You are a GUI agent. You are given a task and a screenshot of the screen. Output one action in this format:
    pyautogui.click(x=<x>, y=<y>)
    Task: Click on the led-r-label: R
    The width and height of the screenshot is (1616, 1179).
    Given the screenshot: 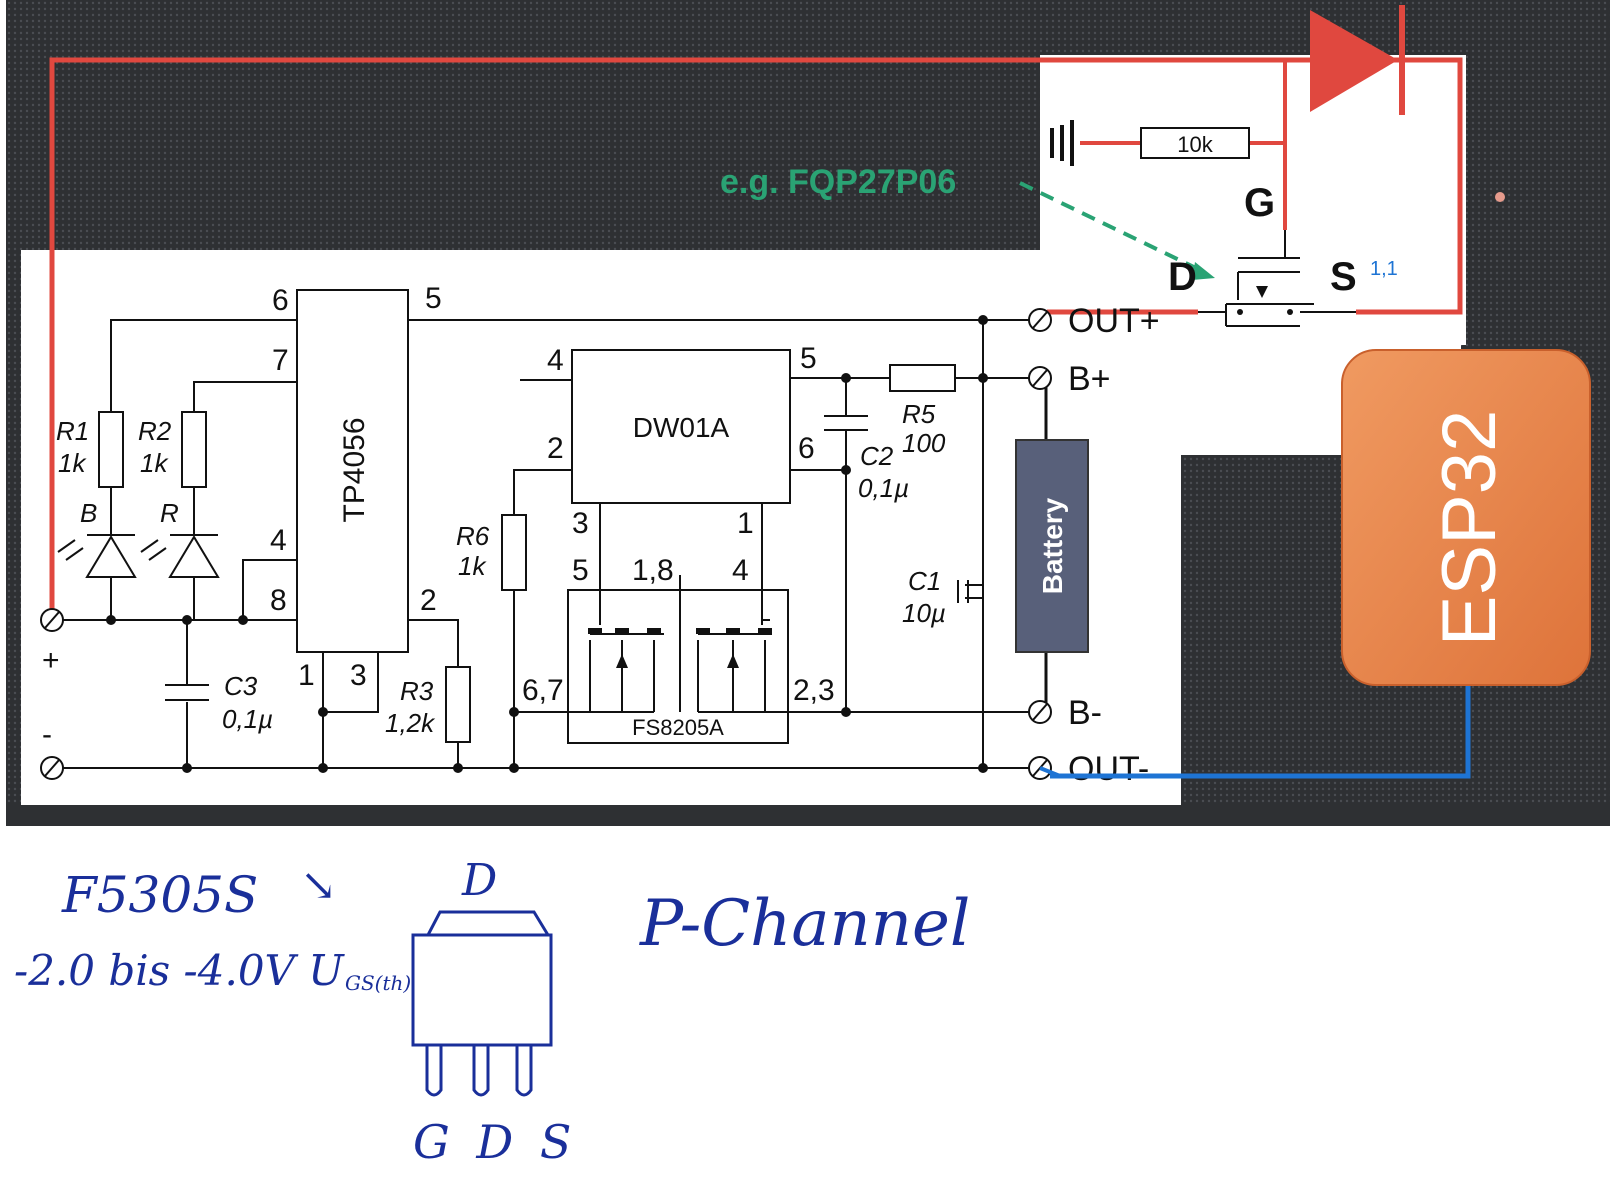 What is the action you would take?
    pyautogui.click(x=169, y=513)
    